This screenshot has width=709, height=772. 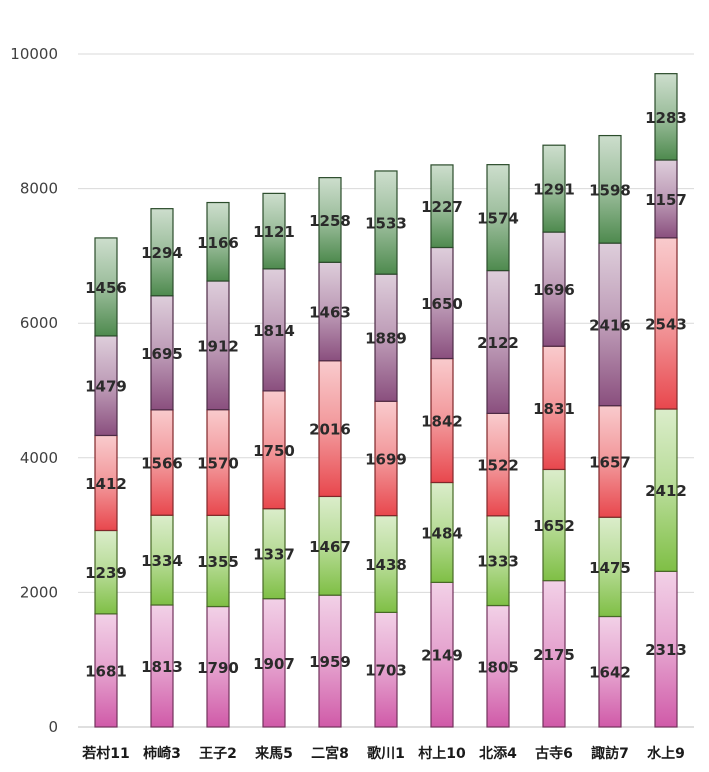 What do you see at coordinates (273, 754) in the screenshot?
I see `x-tick-label: 来馬5` at bounding box center [273, 754].